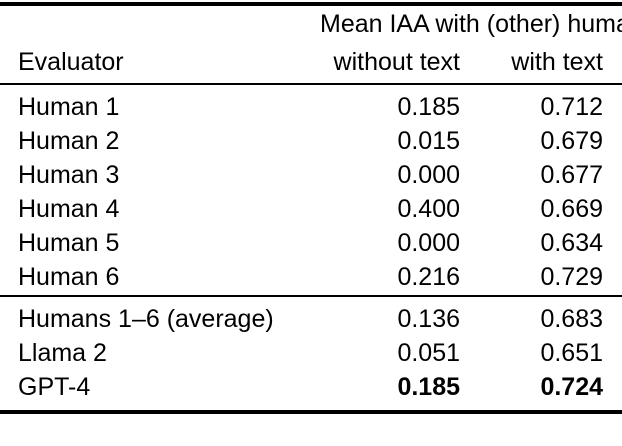 The height and width of the screenshot is (446, 622). Describe the element at coordinates (69, 209) in the screenshot. I see `evaluator-cell: Human 4` at that location.